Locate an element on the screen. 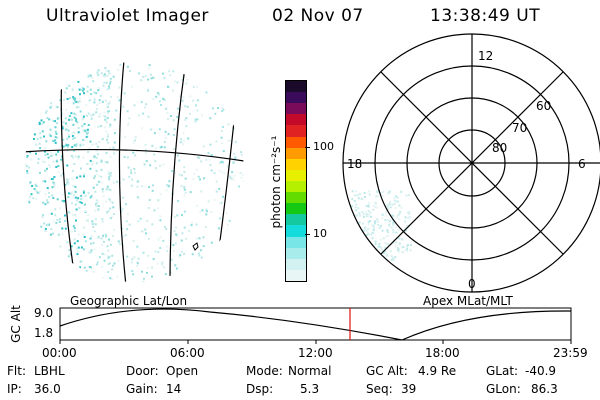  dsp-label: Dsp: is located at coordinates (260, 389).